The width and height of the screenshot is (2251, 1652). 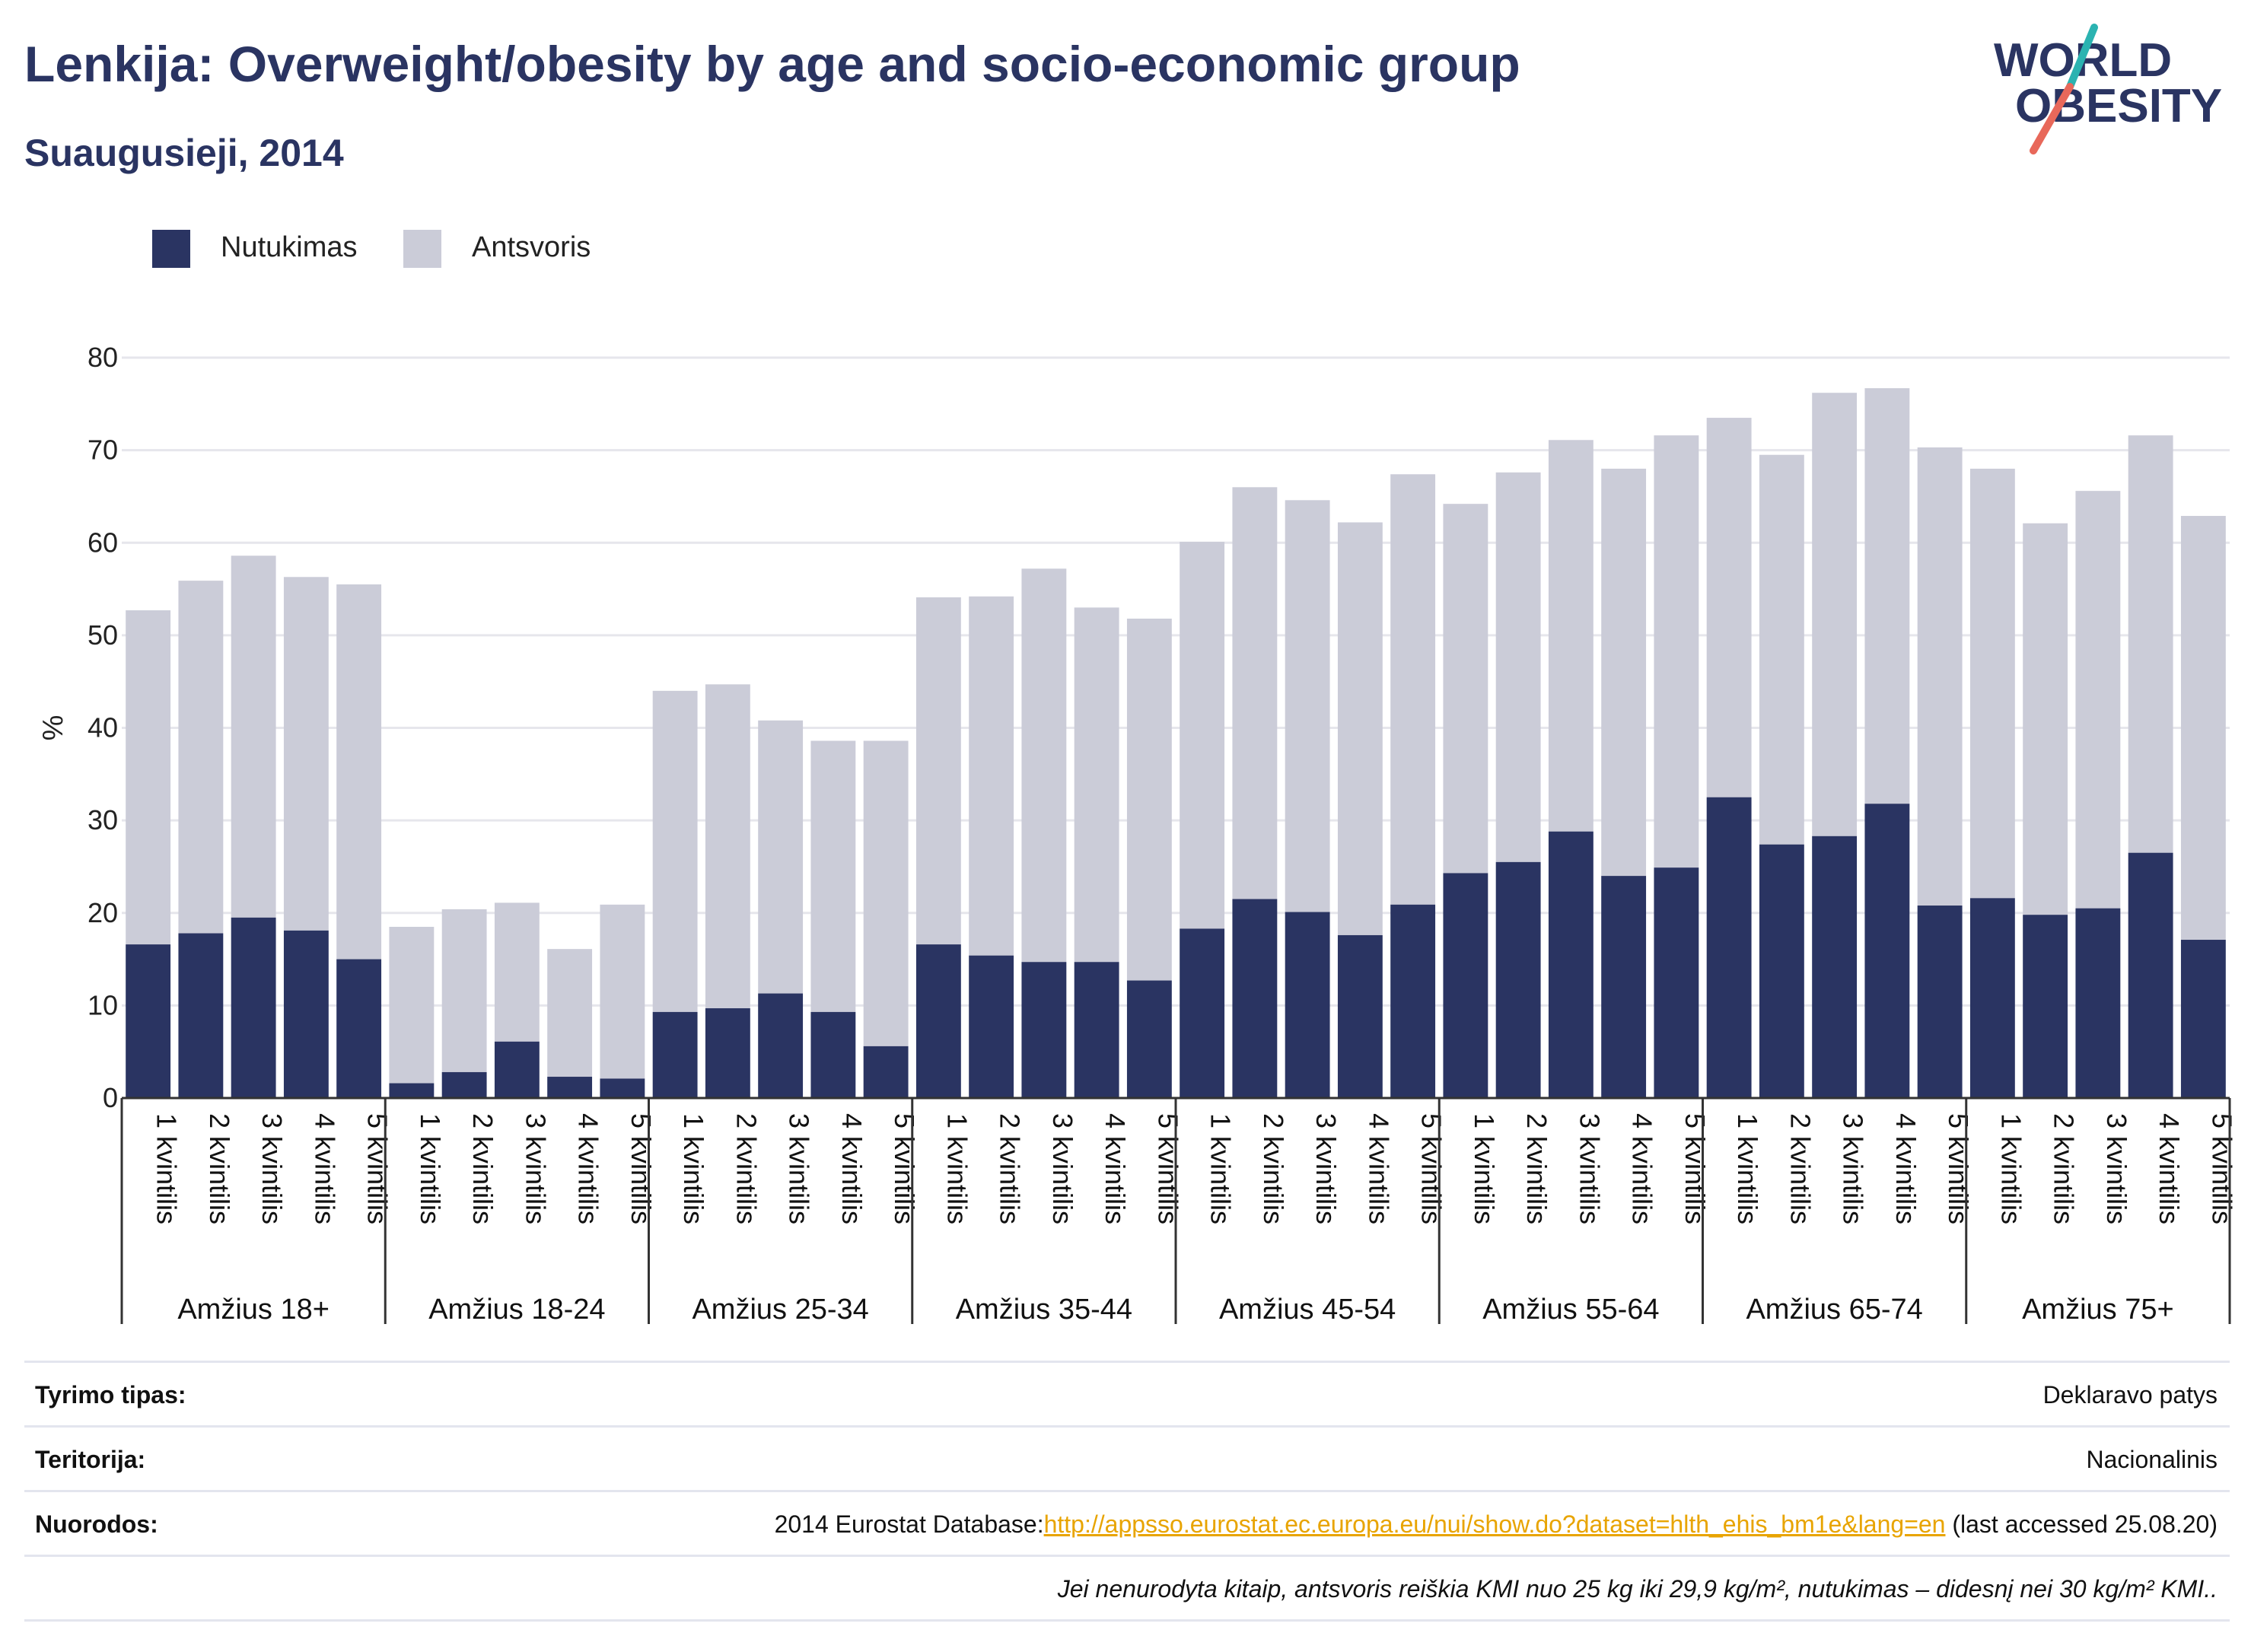 I want to click on group-label: Amžius 18-24, so click(x=516, y=1309).